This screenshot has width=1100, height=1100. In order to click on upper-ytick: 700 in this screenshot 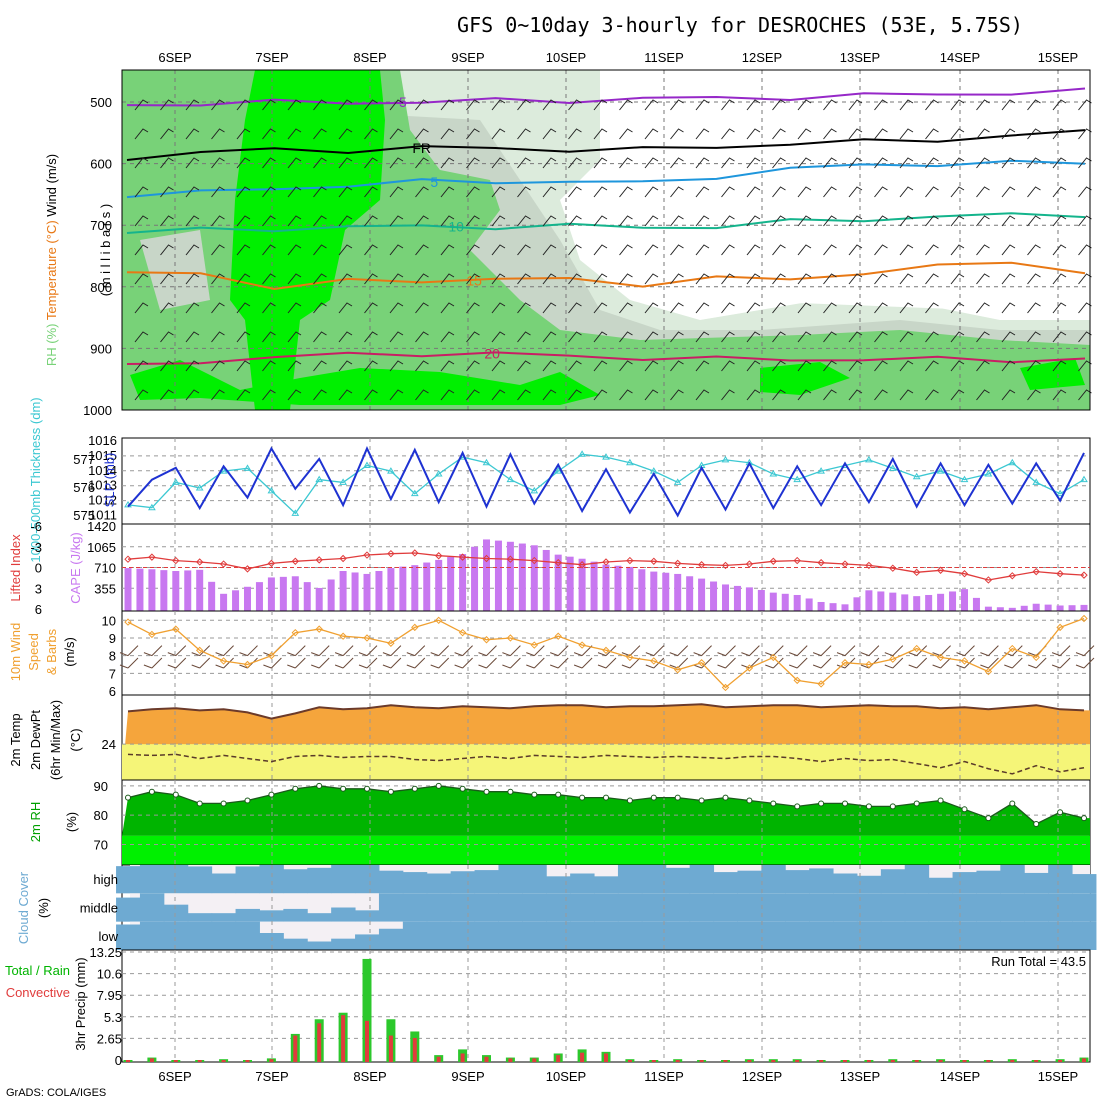, I will do `click(101, 225)`.